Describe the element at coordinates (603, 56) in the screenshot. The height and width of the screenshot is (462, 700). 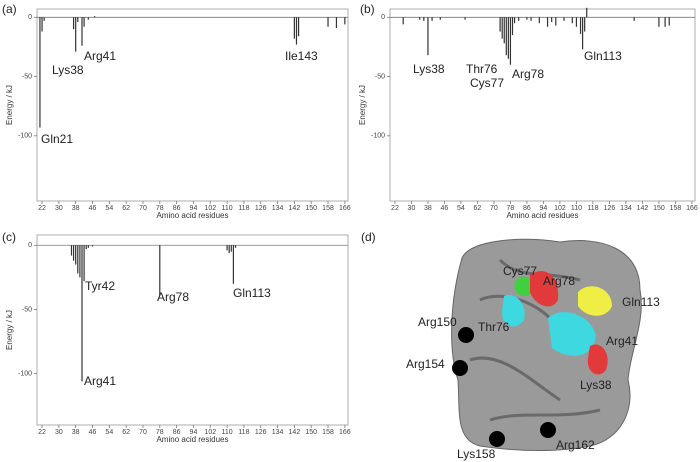
I see `annotation: Gln113` at that location.